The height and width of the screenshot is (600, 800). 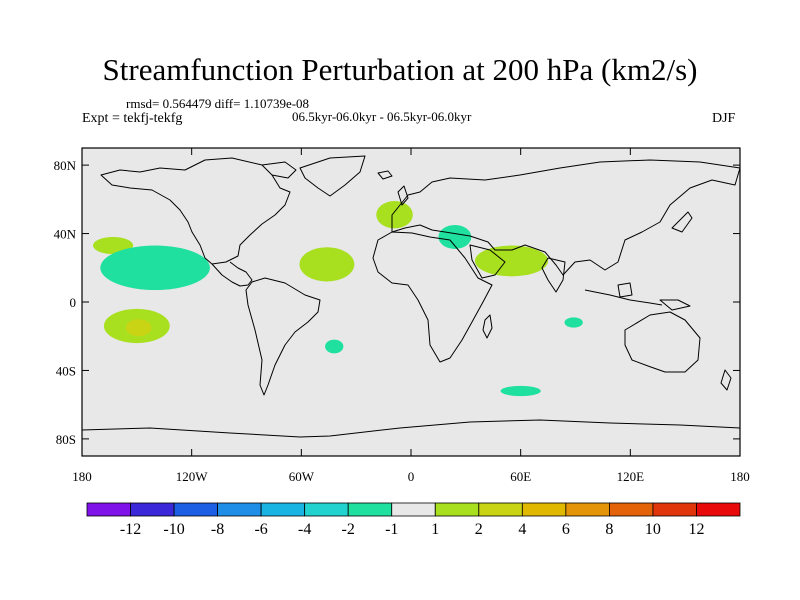 I want to click on coastline-new-zealand, so click(x=726, y=380).